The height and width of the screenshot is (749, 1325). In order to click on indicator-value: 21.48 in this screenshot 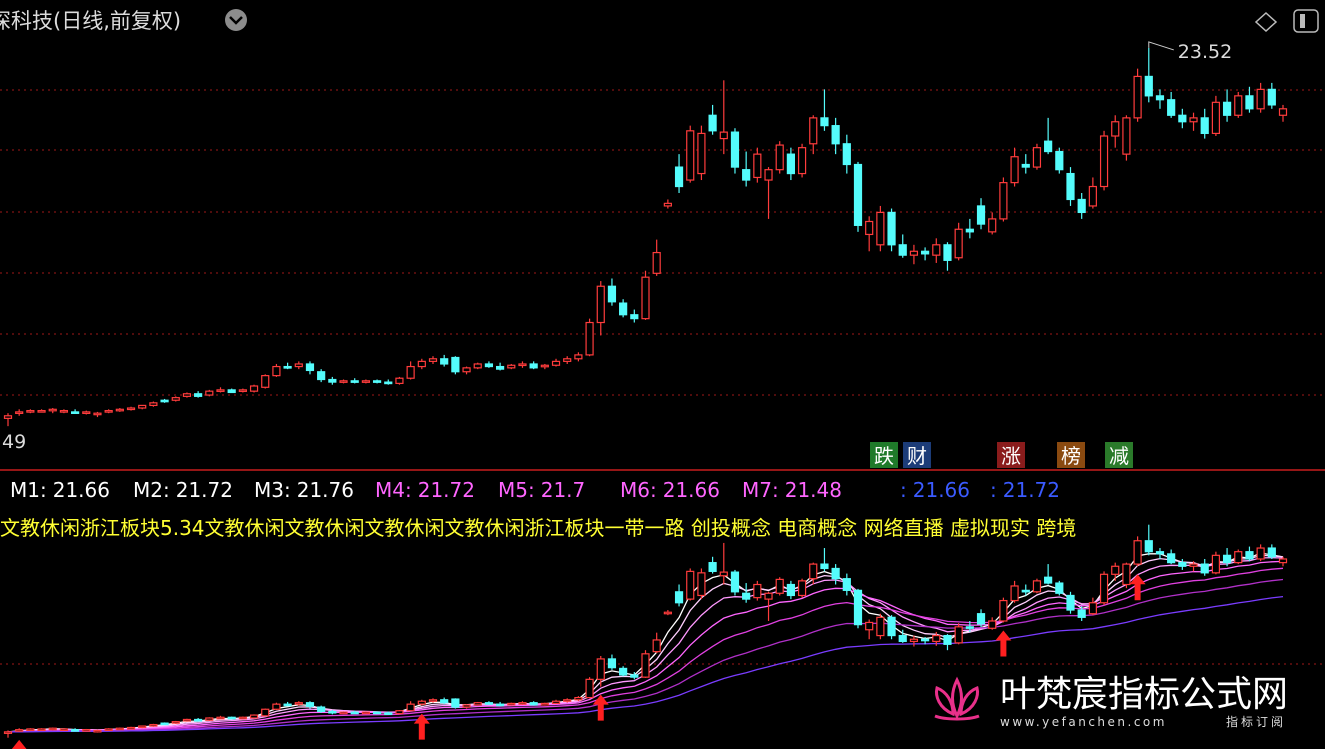, I will do `click(813, 490)`.